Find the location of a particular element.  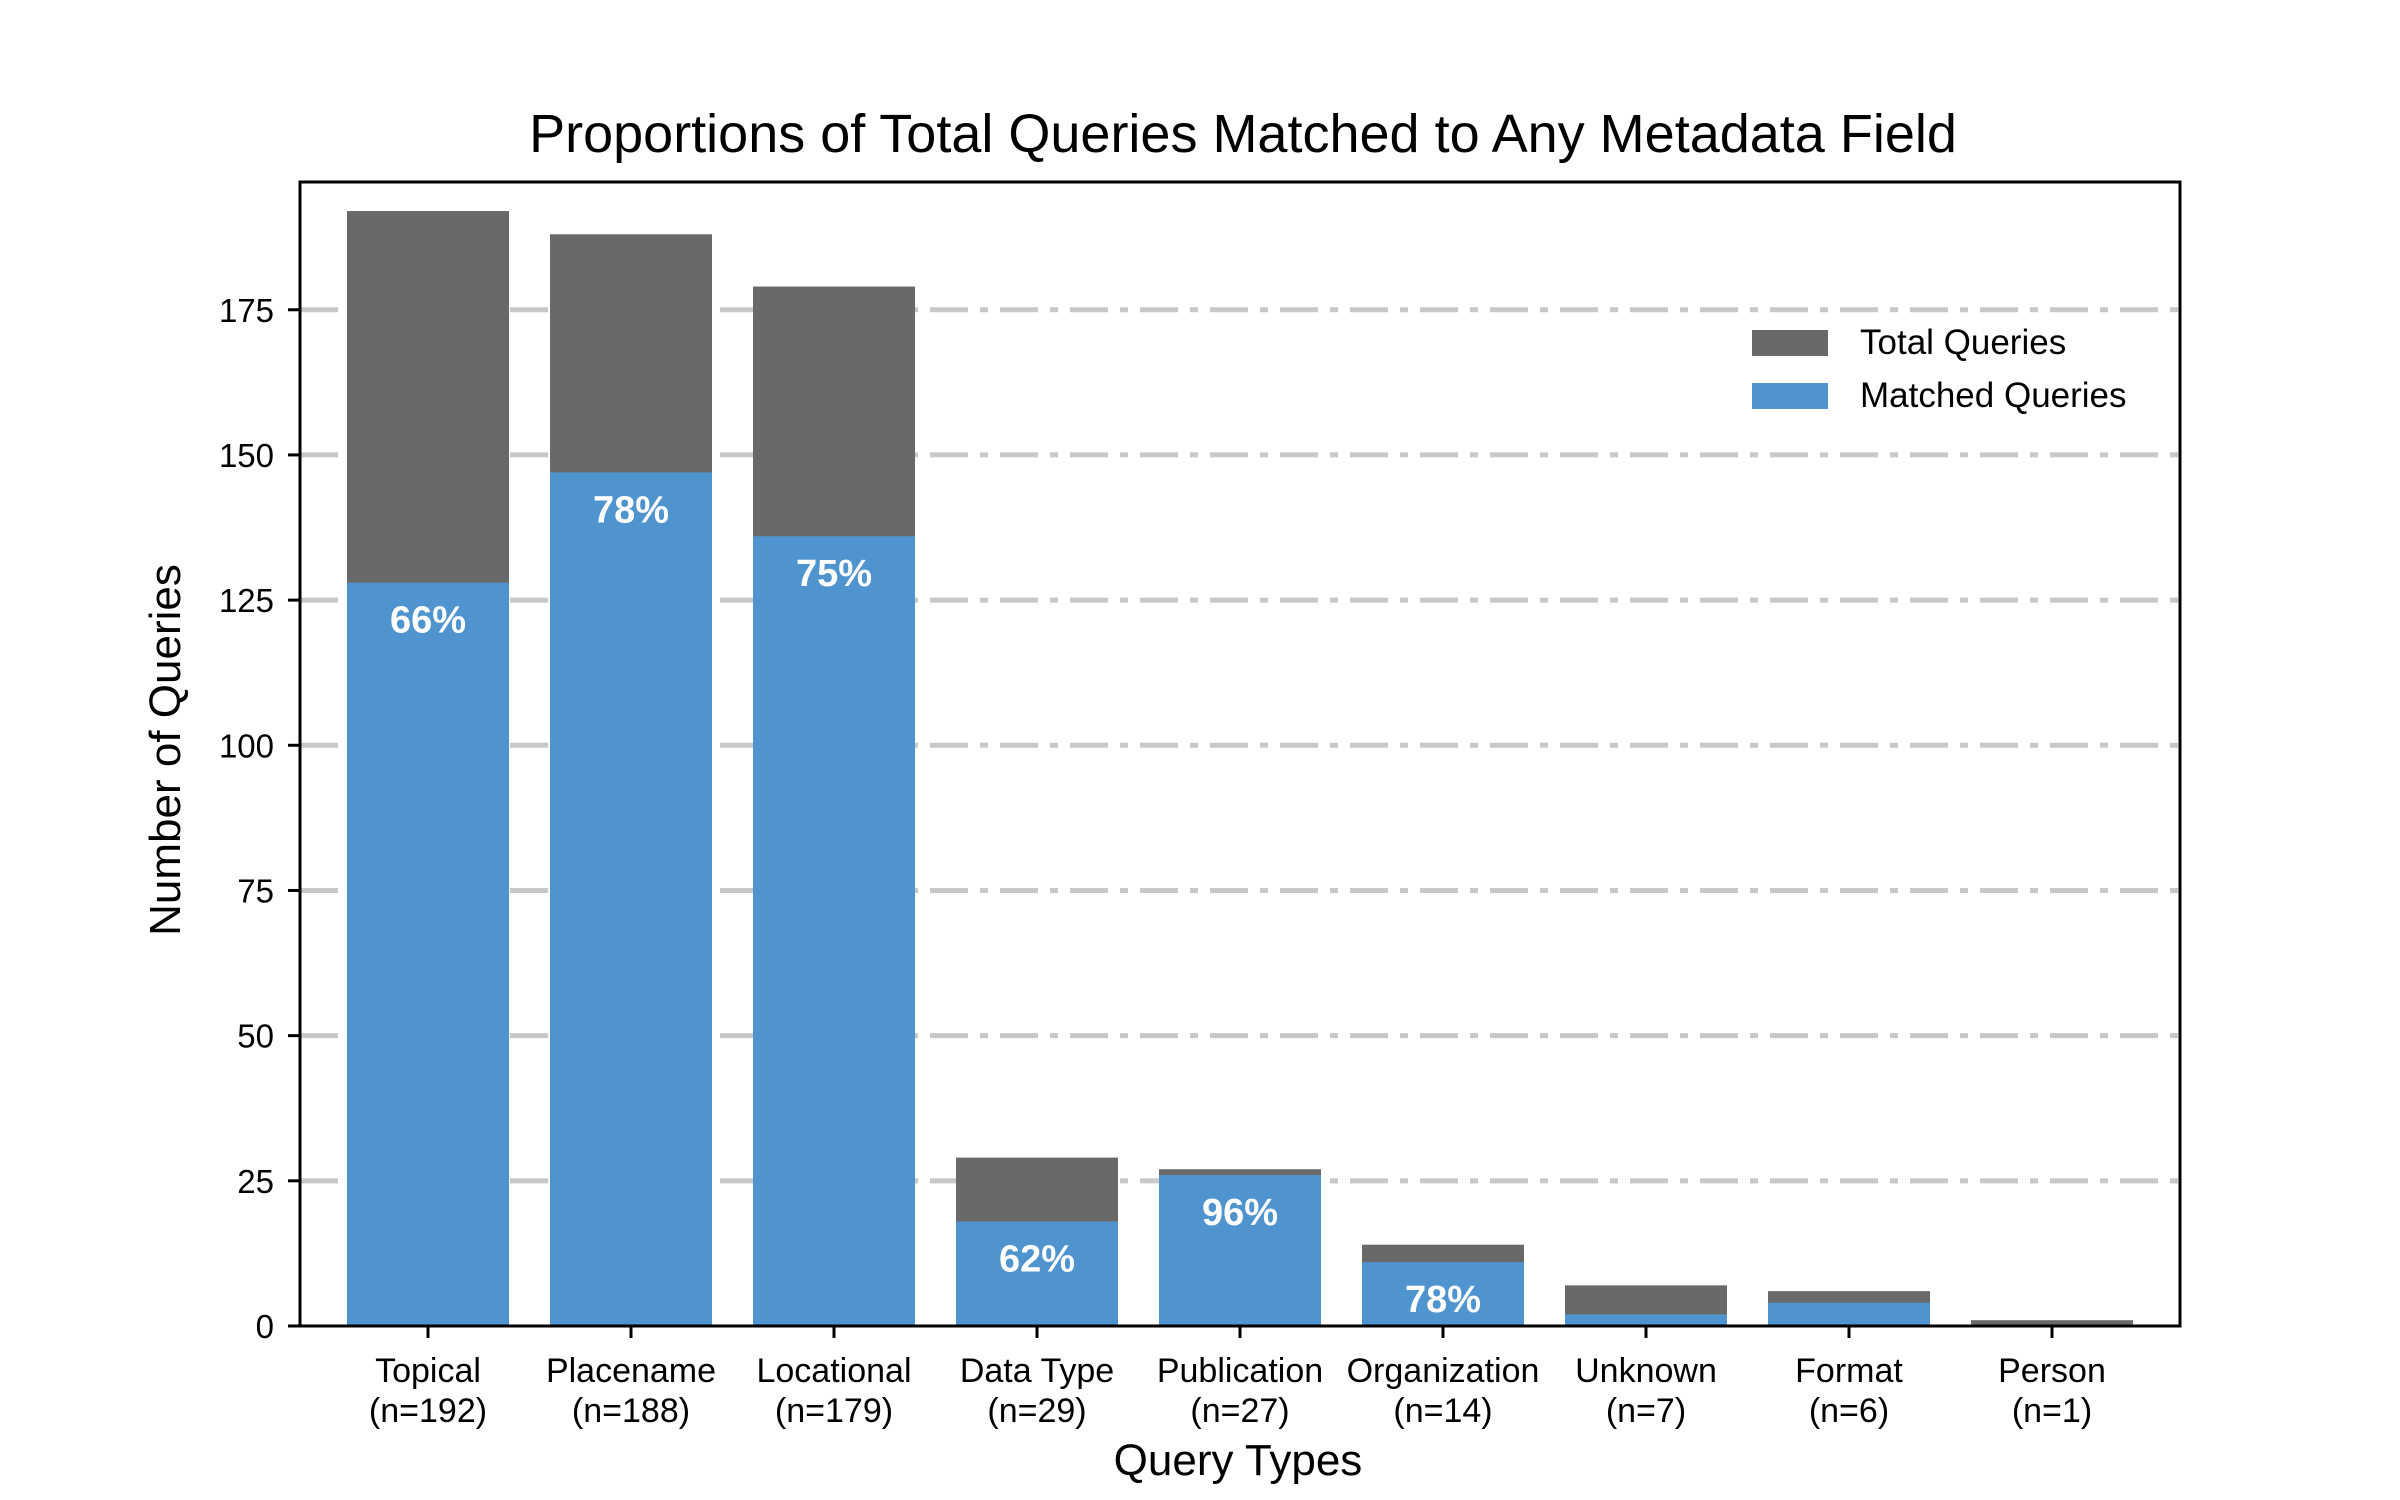

y-tick-label: 75 is located at coordinates (255, 890).